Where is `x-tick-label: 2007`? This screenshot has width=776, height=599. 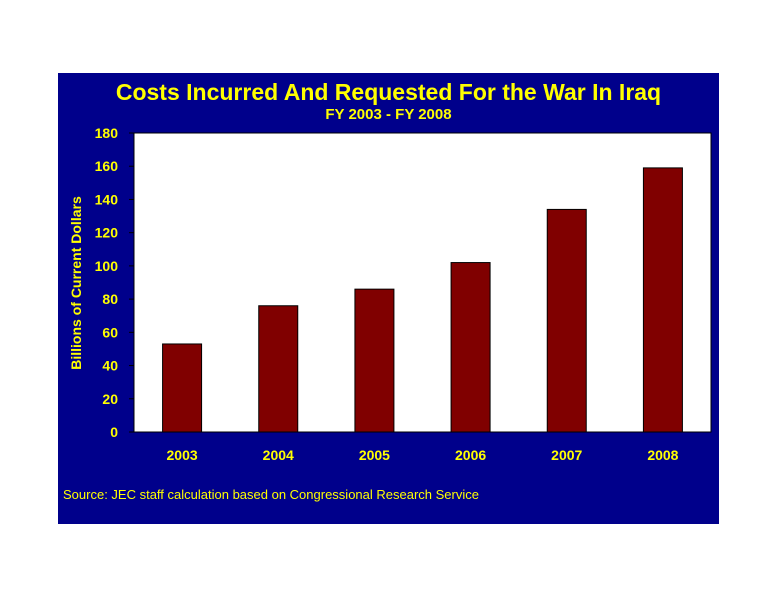 x-tick-label: 2007 is located at coordinates (566, 455).